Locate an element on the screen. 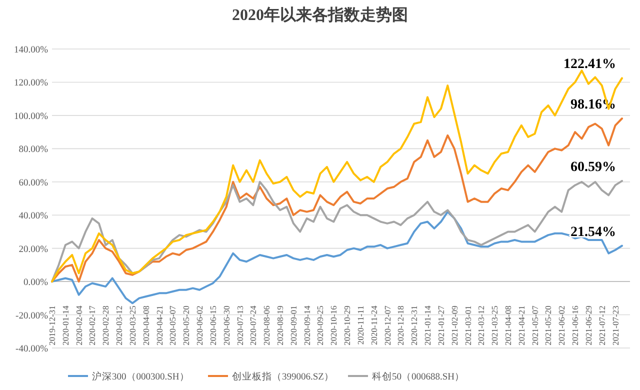  x-tick-label: 2020-12-07 is located at coordinates (387, 326).